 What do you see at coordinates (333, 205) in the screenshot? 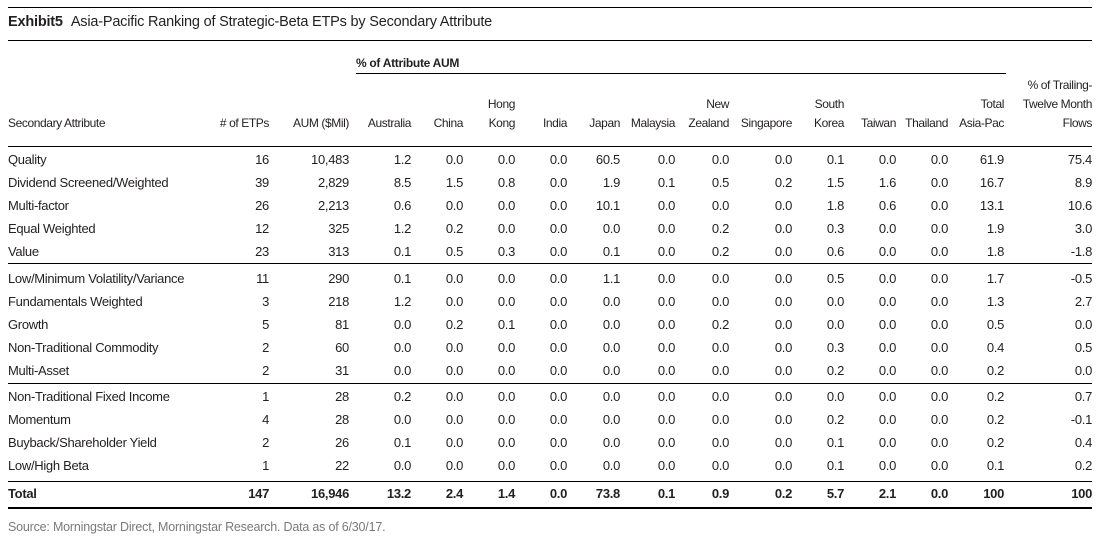
I see `table-cell: 2,213` at bounding box center [333, 205].